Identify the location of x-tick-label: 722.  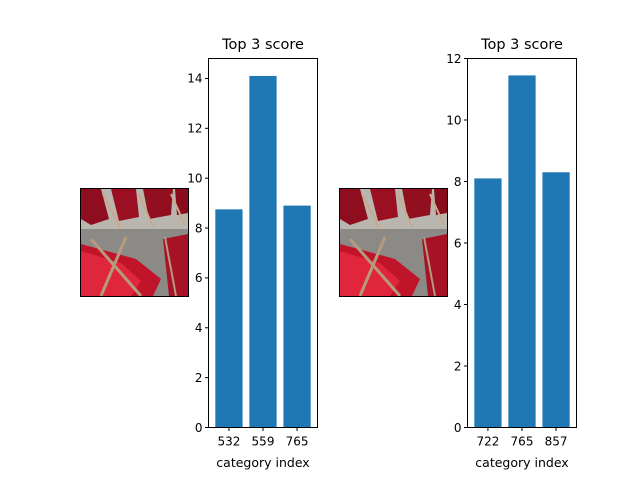
(487, 442).